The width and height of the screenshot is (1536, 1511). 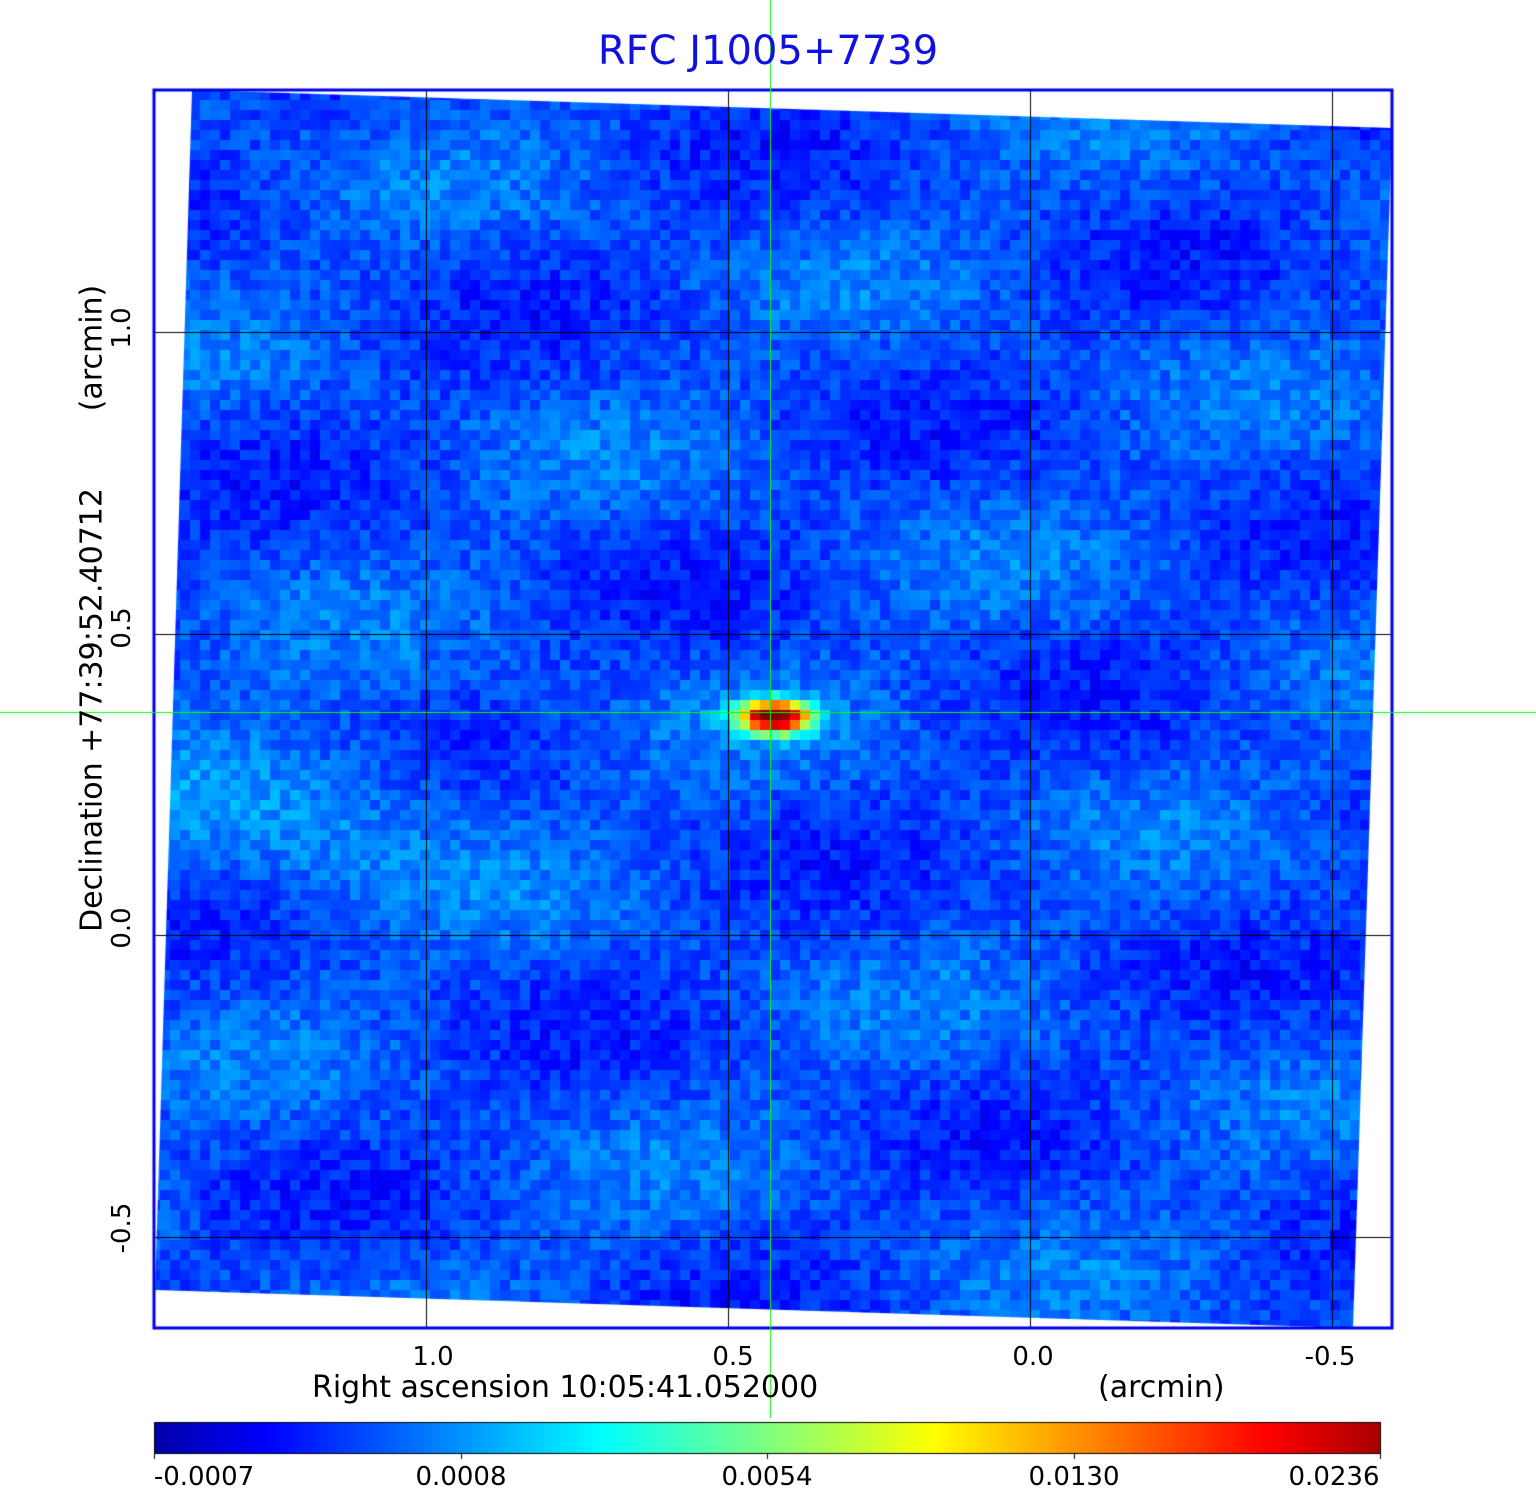 I want to click on colorbar-tick-label: 0.0054, so click(x=767, y=1477).